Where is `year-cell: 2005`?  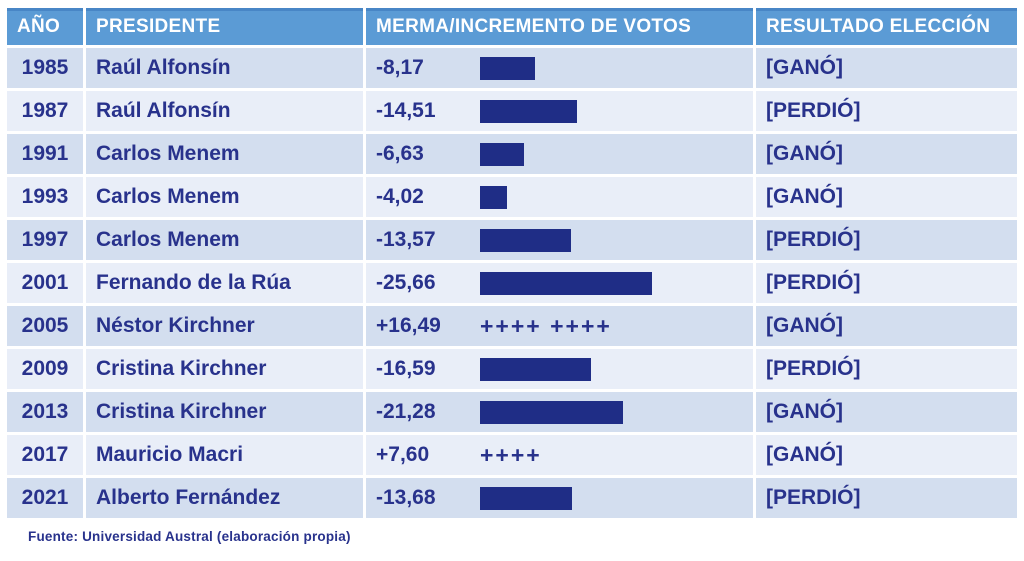 year-cell: 2005 is located at coordinates (45, 326).